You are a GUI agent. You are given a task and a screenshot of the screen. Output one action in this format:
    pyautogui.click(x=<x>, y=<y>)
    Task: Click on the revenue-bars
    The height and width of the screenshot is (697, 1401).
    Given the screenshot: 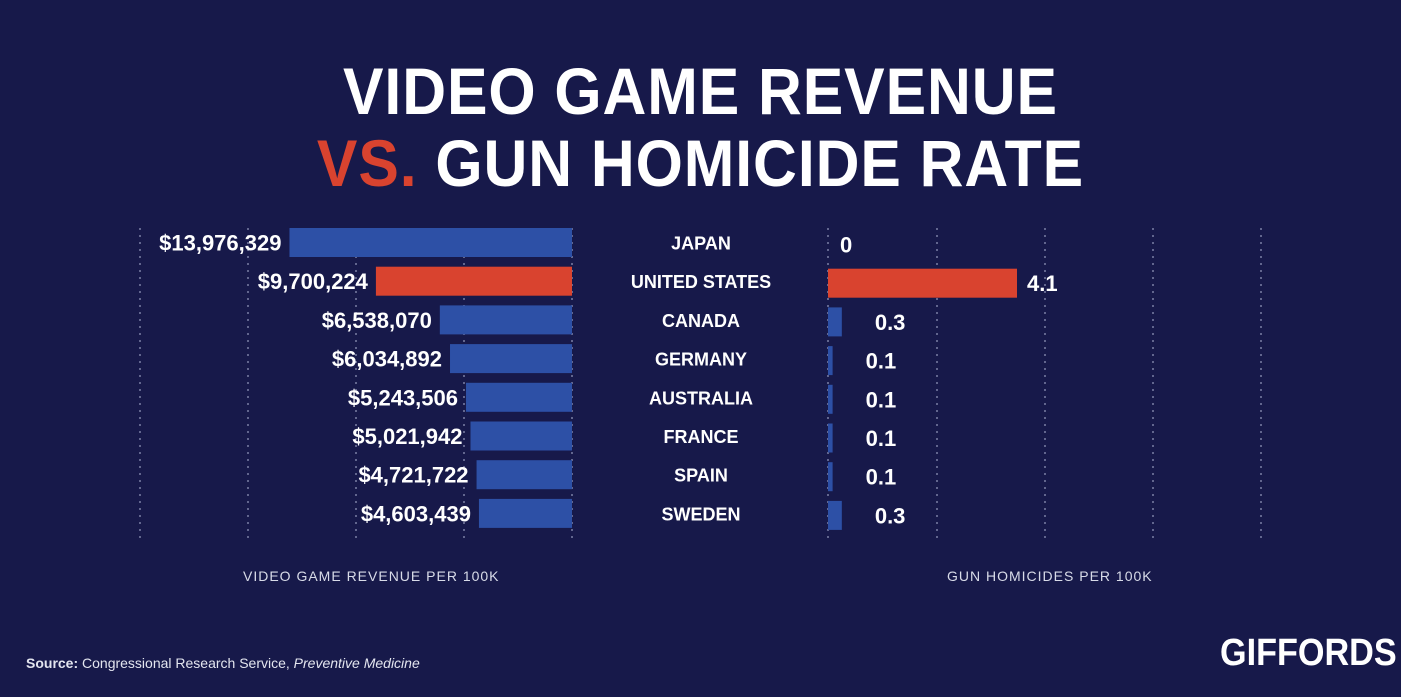 What is the action you would take?
    pyautogui.click(x=430, y=378)
    